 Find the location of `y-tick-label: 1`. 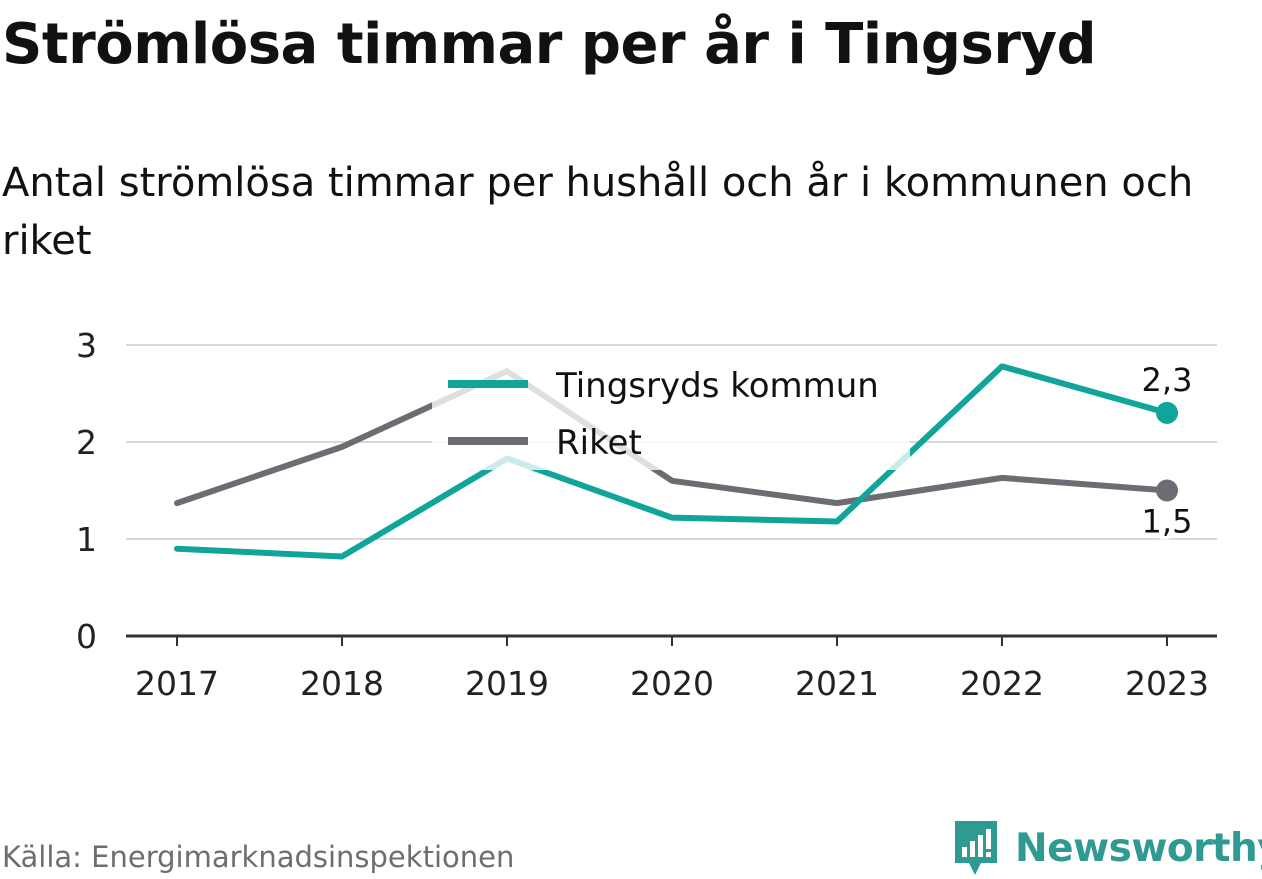

y-tick-label: 1 is located at coordinates (86, 539).